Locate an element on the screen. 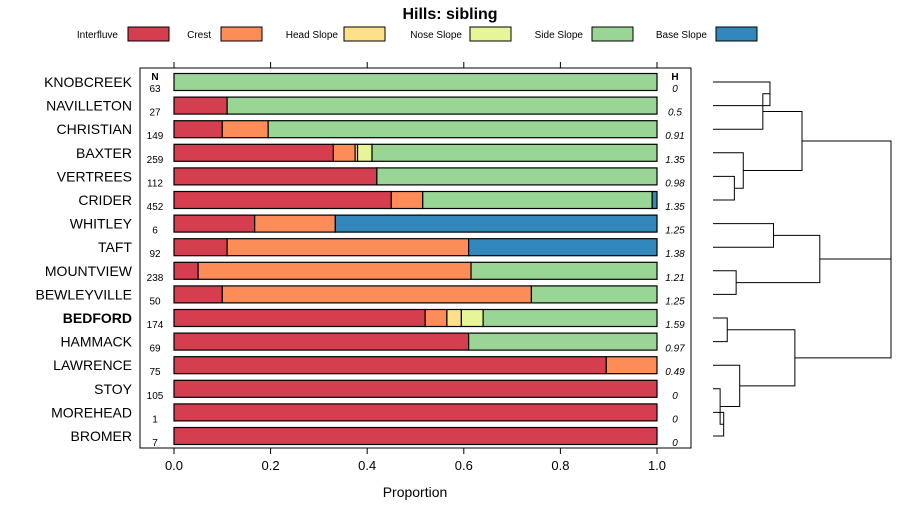 The height and width of the screenshot is (520, 900). h-value-mountview: 1.21 is located at coordinates (674, 278).